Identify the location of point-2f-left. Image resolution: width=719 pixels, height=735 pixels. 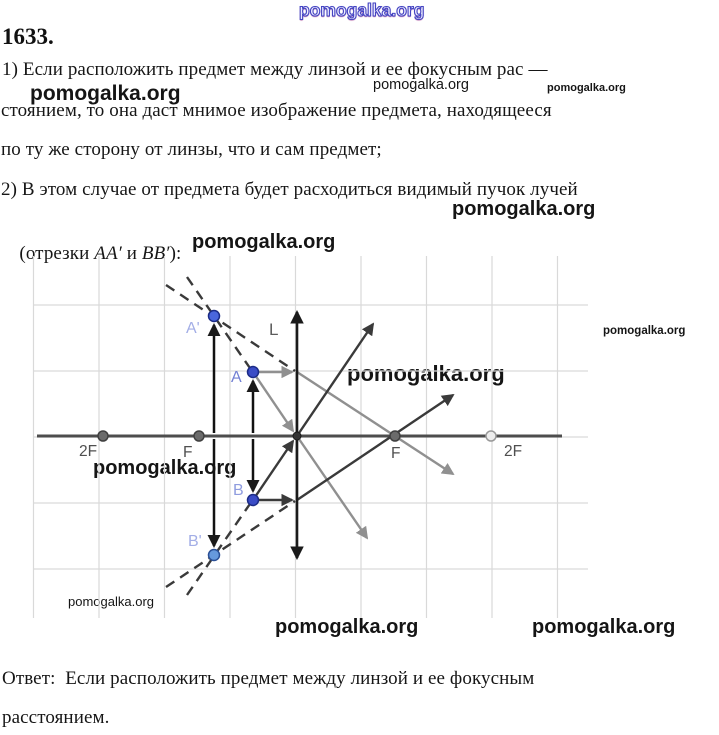
(103, 436).